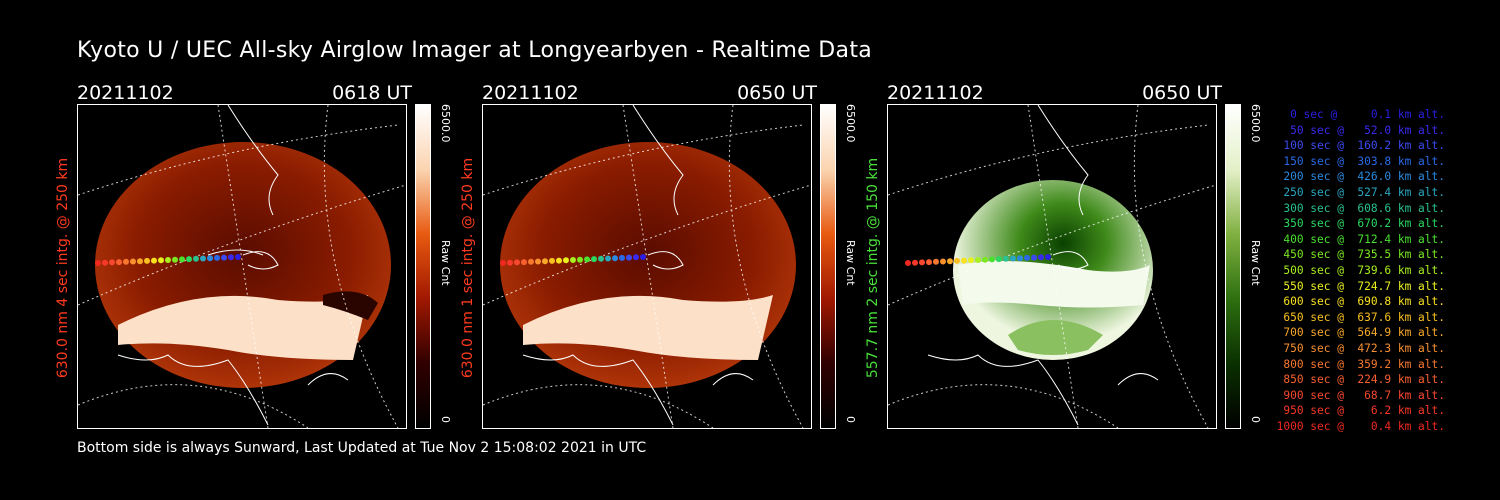  Describe the element at coordinates (445, 263) in the screenshot. I see `colorbar-unit: Raw Cnt` at that location.